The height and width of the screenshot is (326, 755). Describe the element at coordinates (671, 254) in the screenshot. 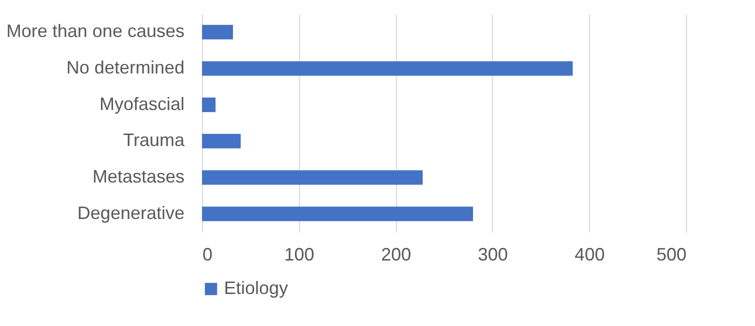

I see `x-tick-label: 500` at that location.